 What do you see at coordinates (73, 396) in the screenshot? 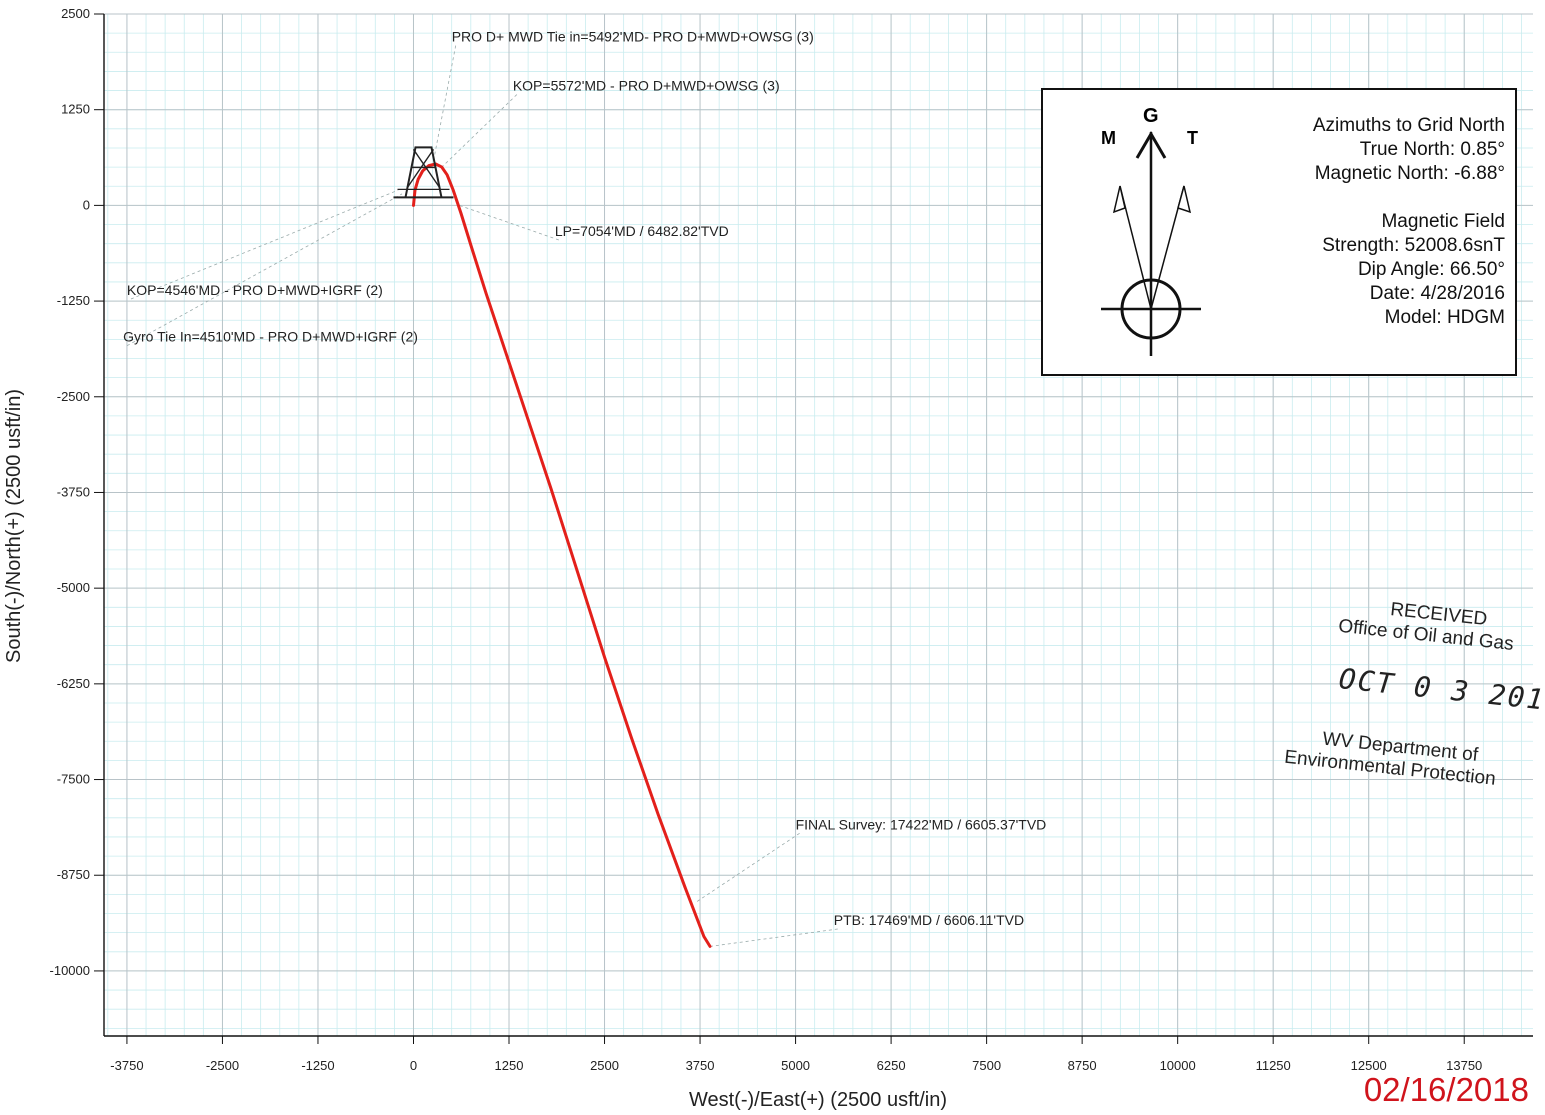
I see `y-tick-label: -2500` at bounding box center [73, 396].